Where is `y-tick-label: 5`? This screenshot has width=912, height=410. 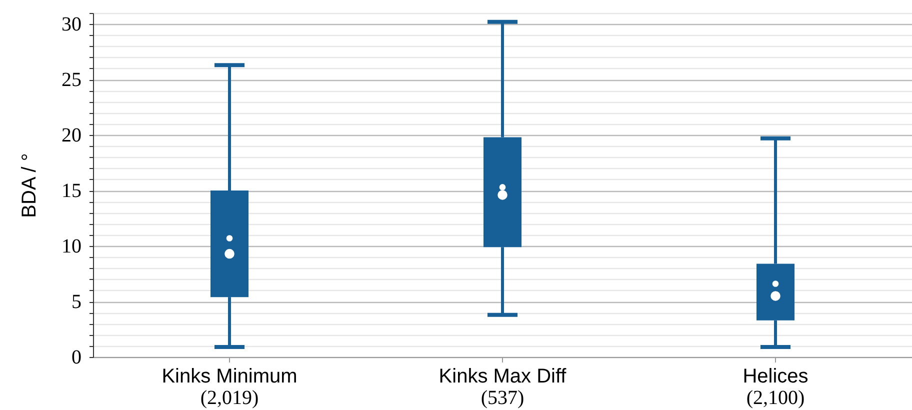 y-tick-label: 5 is located at coordinates (77, 302).